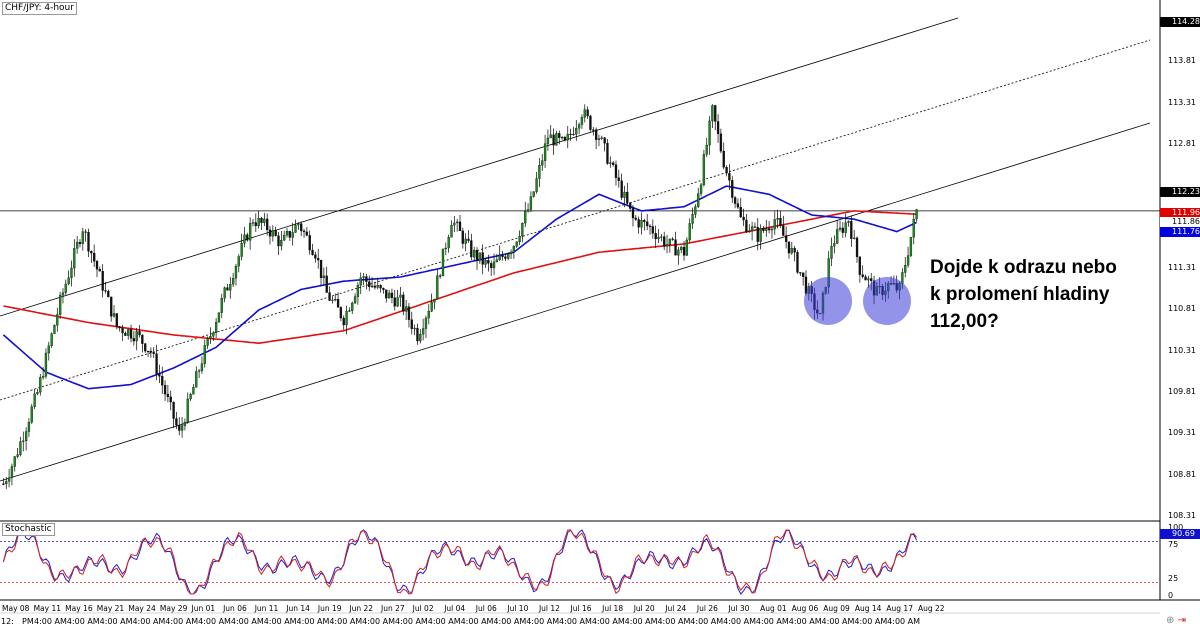 This screenshot has height=628, width=1200. What do you see at coordinates (28, 529) in the screenshot?
I see `stochastic-label: Stochastic` at bounding box center [28, 529].